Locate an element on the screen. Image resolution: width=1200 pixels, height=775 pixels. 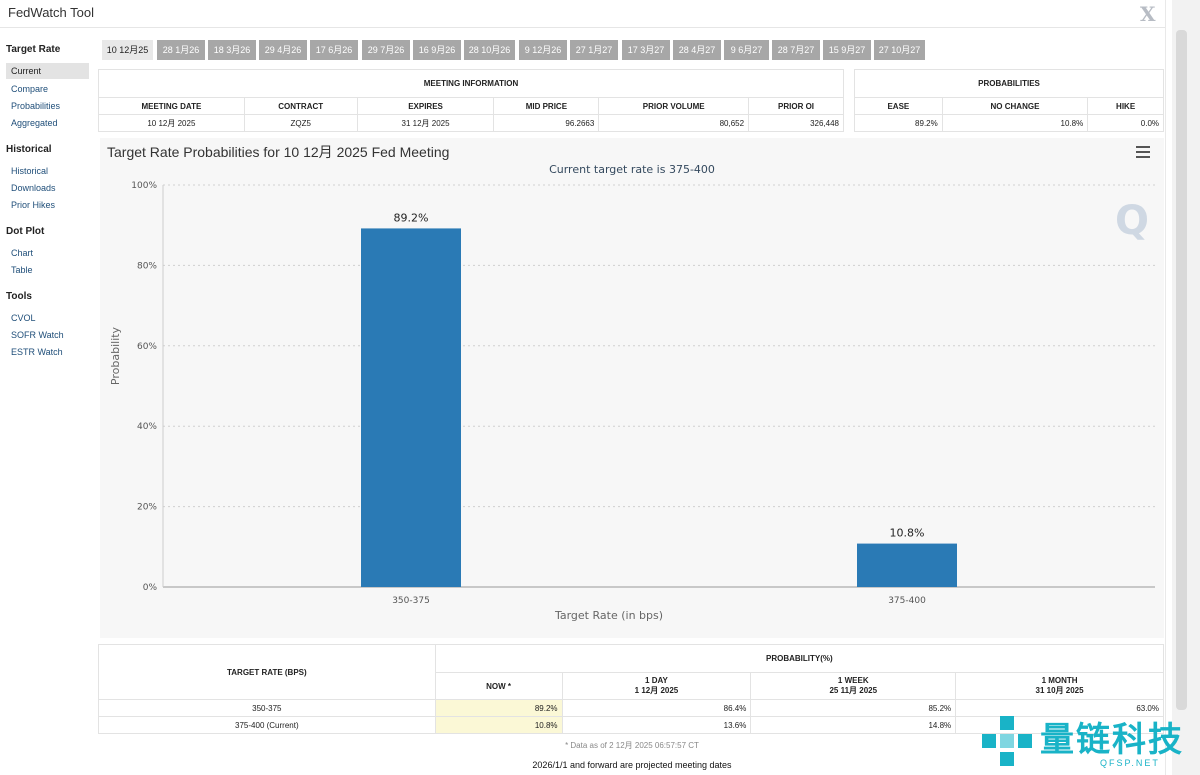
no-change-value: 10.8% is located at coordinates (1015, 123).